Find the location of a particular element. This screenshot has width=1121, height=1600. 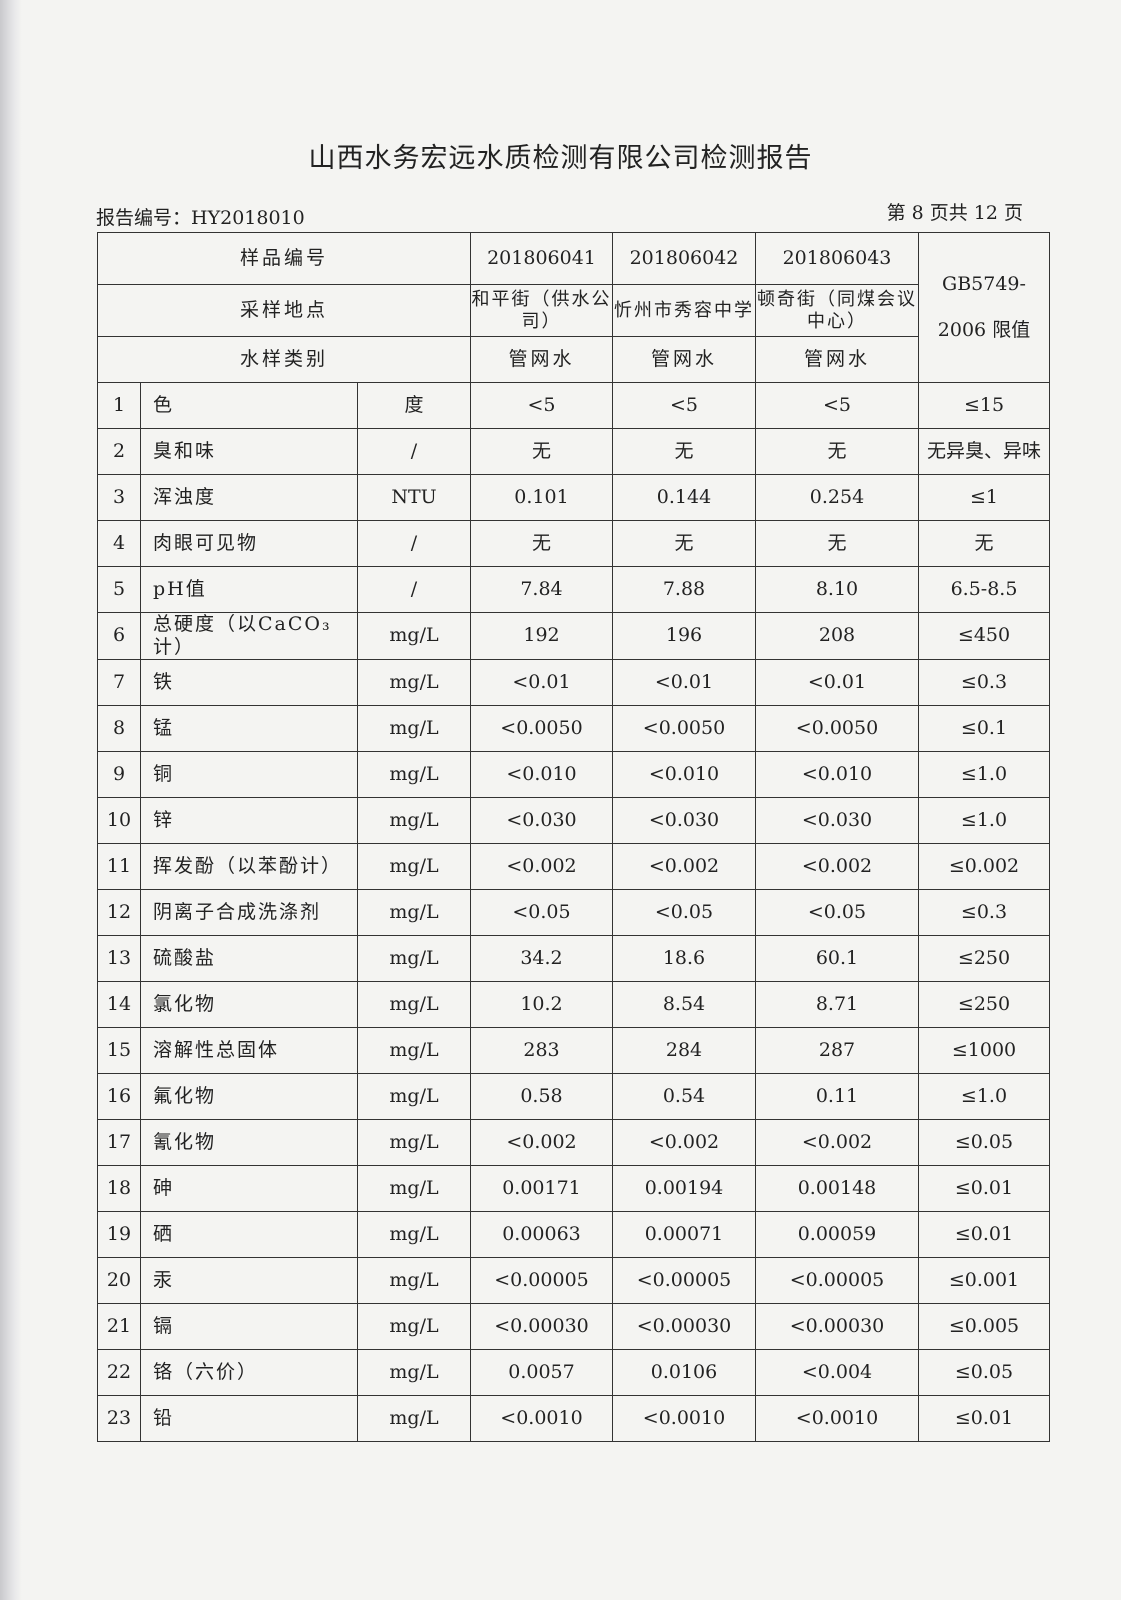

sample-location: 和平街（供水公司） is located at coordinates (541, 310).